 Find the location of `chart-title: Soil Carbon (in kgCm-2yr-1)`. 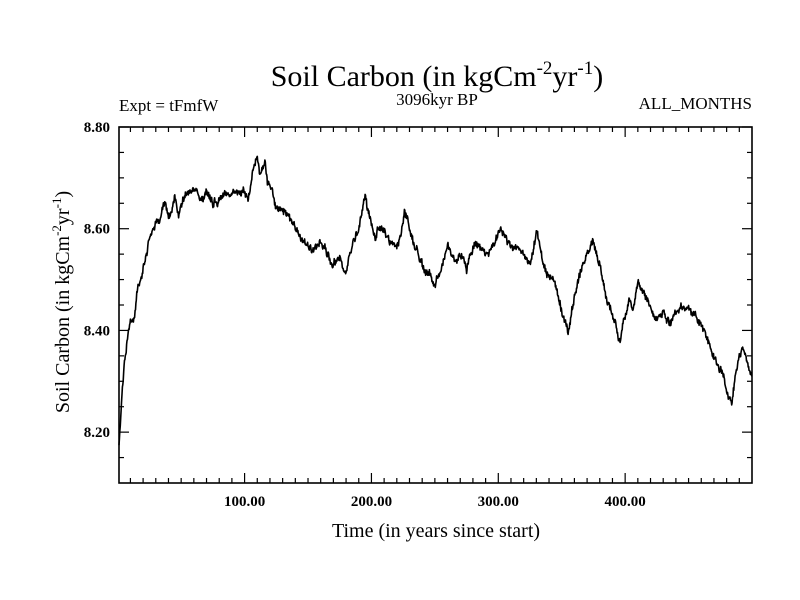

chart-title: Soil Carbon (in kgCm-2yr-1) is located at coordinates (437, 75).